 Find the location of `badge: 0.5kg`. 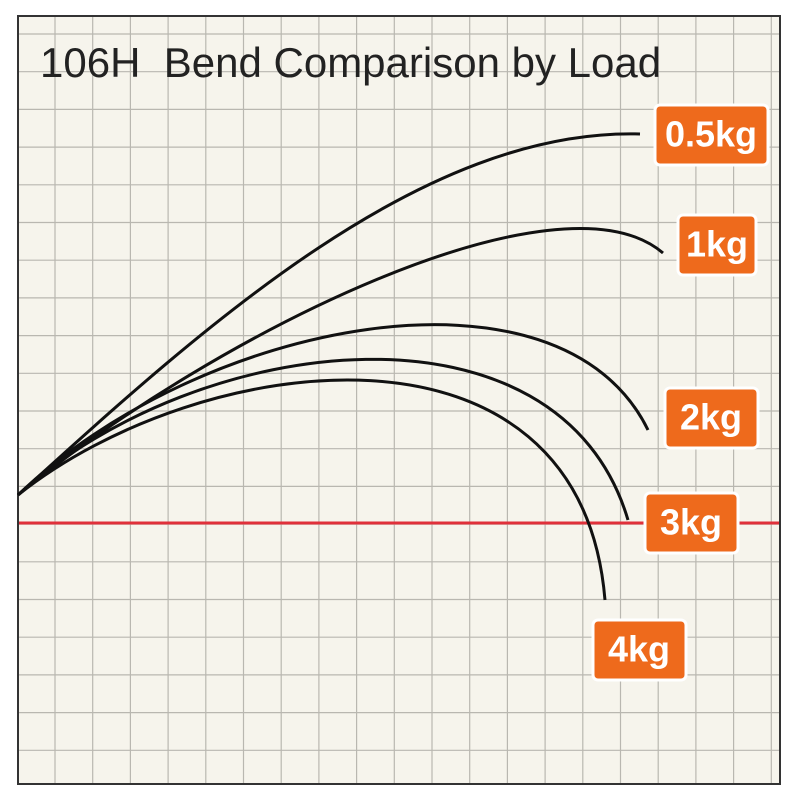

badge: 0.5kg is located at coordinates (711, 135).